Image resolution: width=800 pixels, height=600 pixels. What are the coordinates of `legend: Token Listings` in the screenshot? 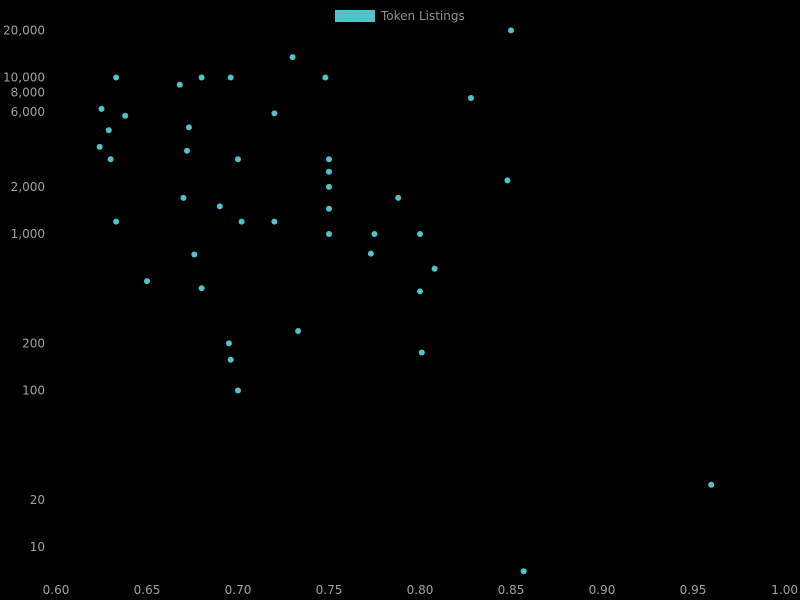 It's located at (400, 16).